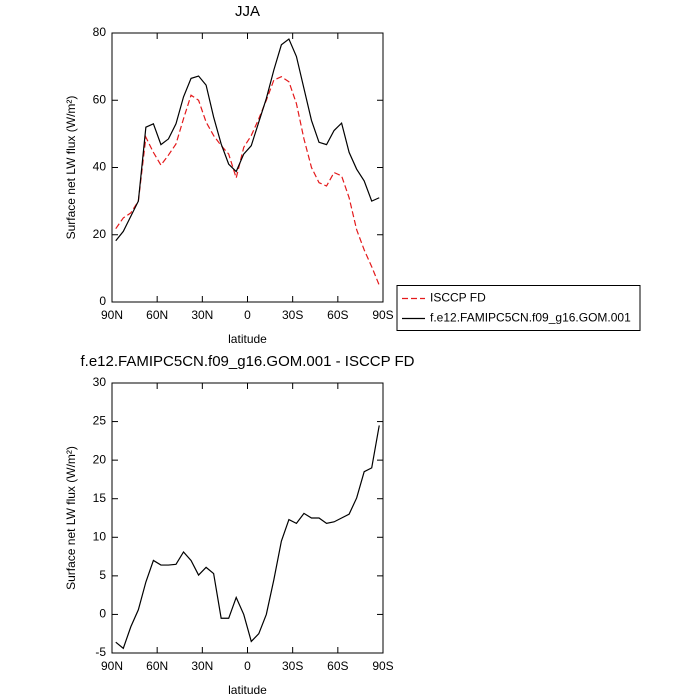  What do you see at coordinates (100, 652) in the screenshot?
I see `y-tick-label: -5` at bounding box center [100, 652].